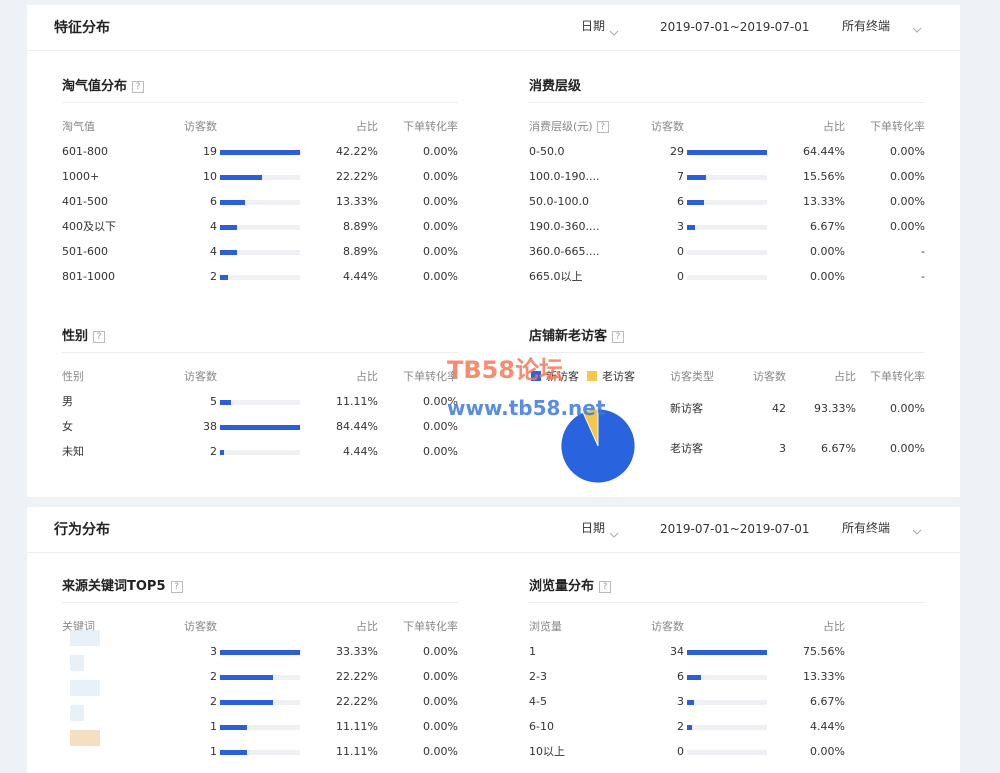 The width and height of the screenshot is (1000, 773). I want to click on legend-label: 新访客, so click(562, 376).